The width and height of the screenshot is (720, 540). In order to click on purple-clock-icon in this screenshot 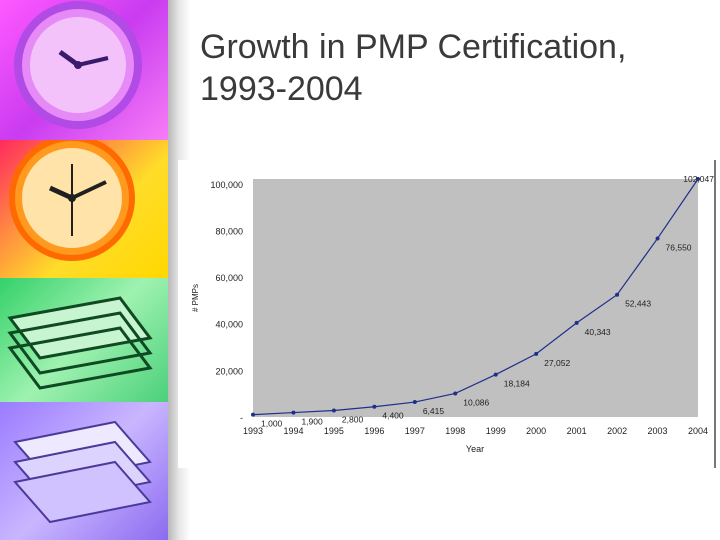, I will do `click(78, 65)`.